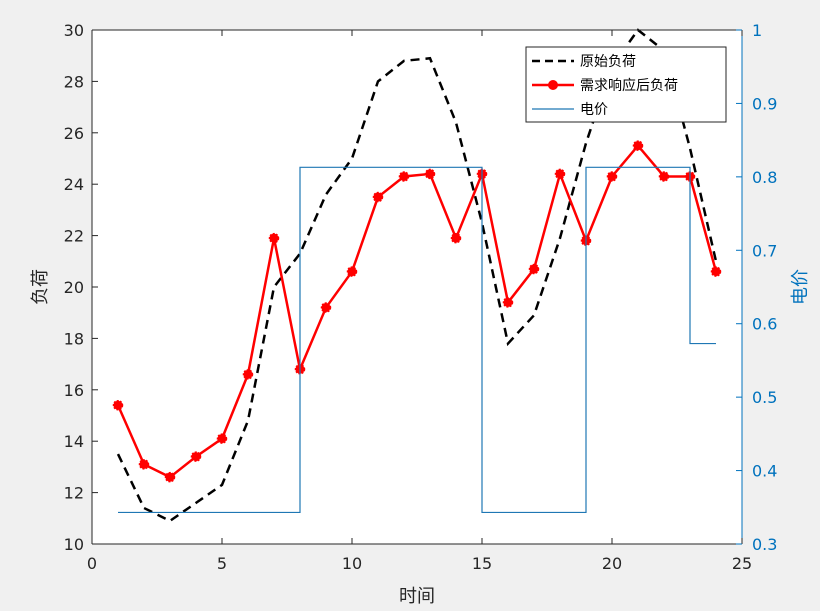  I want to click on x-tick-label: 10, so click(352, 563).